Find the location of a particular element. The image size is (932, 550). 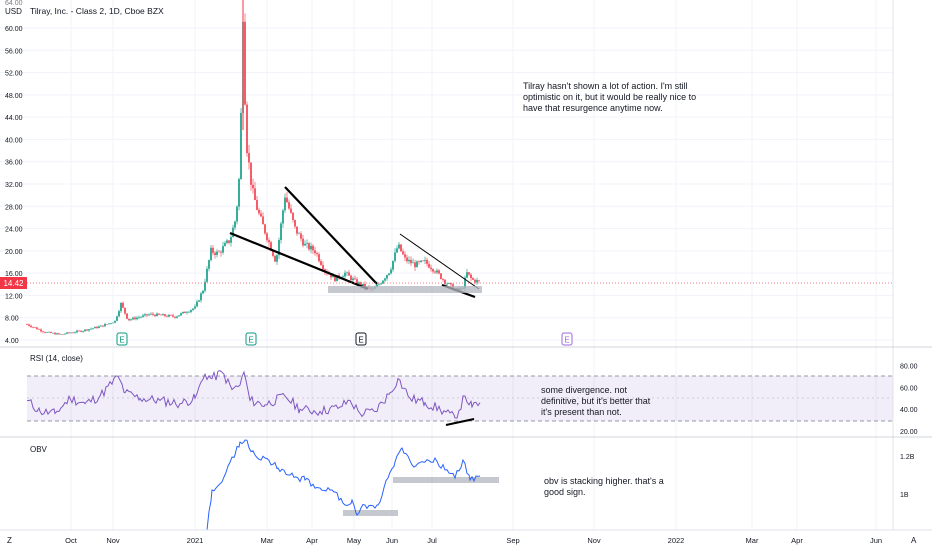

symbol-title: Tilray, Inc. - Class 2, 1D, Cboe BZX is located at coordinates (97, 11).